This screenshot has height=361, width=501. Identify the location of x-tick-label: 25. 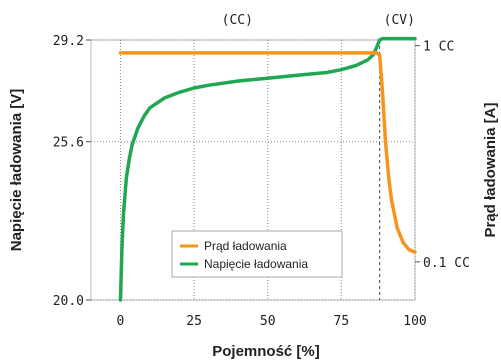
(194, 321).